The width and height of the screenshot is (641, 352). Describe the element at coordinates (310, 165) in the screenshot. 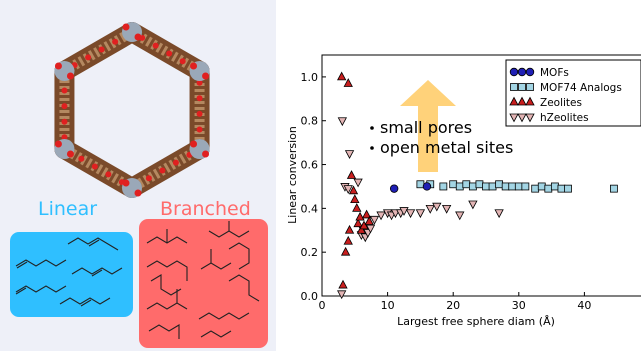

I see `y-tick-label: 0.6` at that location.